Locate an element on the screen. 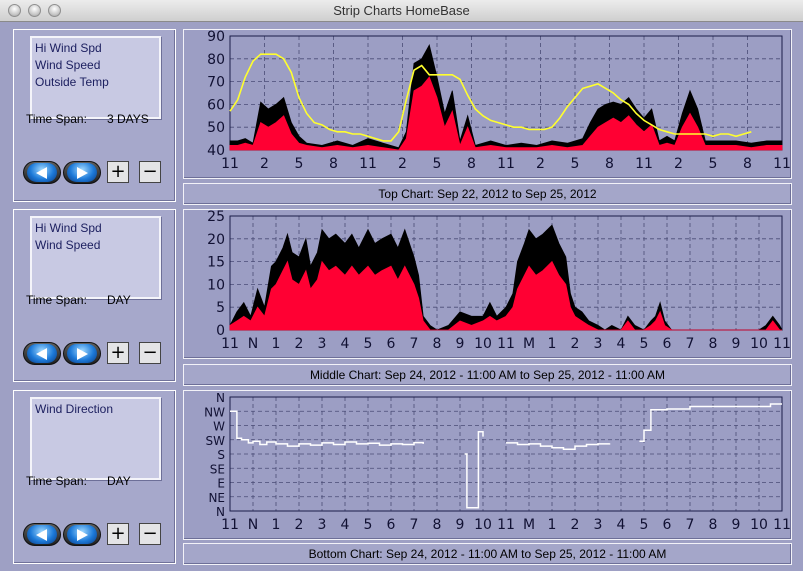 Image resolution: width=803 pixels, height=571 pixels. grid is located at coordinates (506, 454).